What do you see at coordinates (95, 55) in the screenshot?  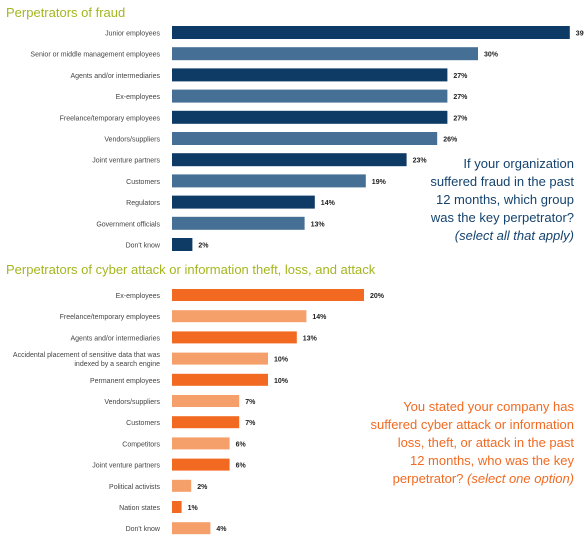 I see `fraud-category-label: Senior or middle management employees` at bounding box center [95, 55].